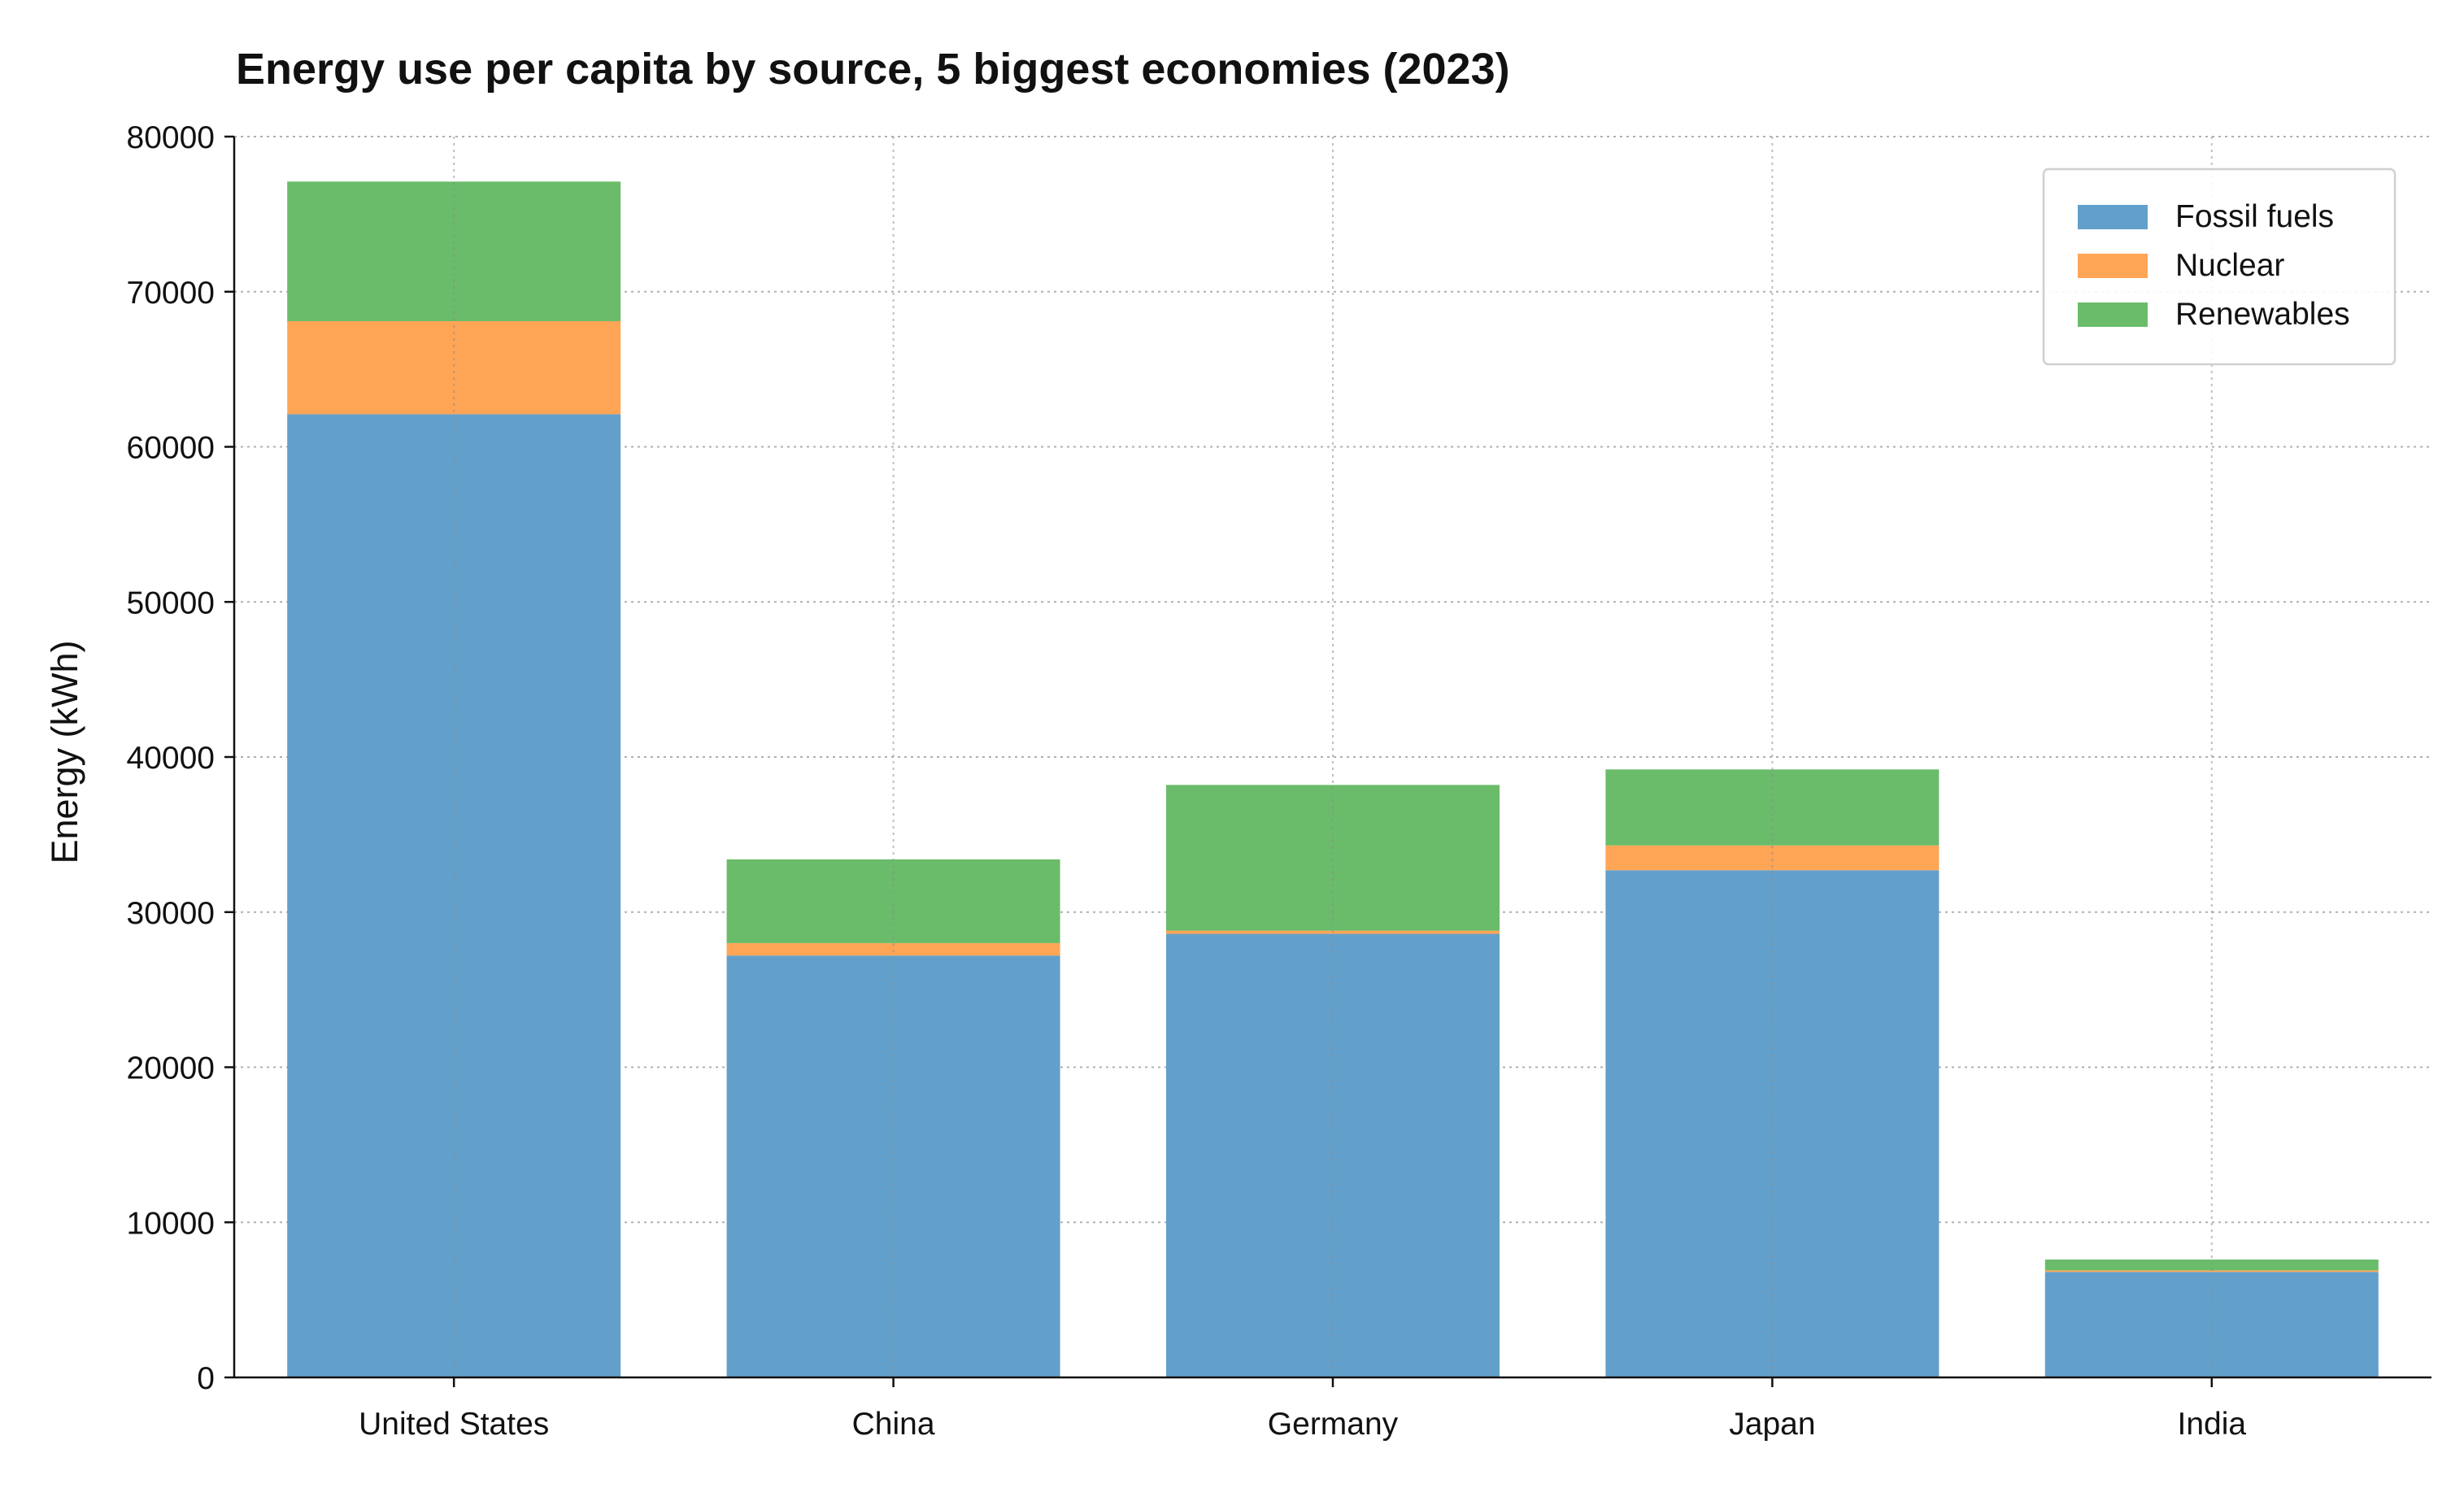  Describe the element at coordinates (1333, 1155) in the screenshot. I see `bar-fossil-fuels-germany` at that location.